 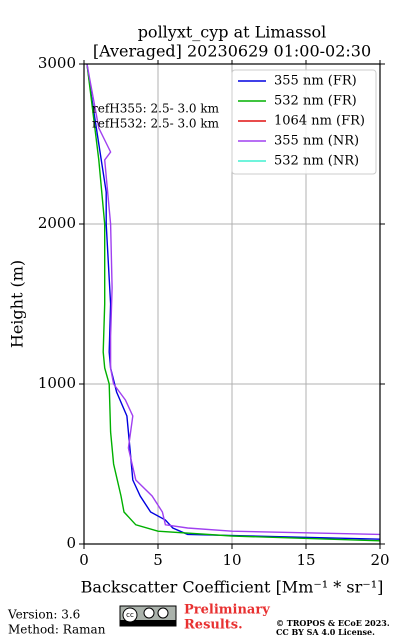 I want to click on annotation: refH355: 2.5- 3.0 km, so click(x=156, y=109).